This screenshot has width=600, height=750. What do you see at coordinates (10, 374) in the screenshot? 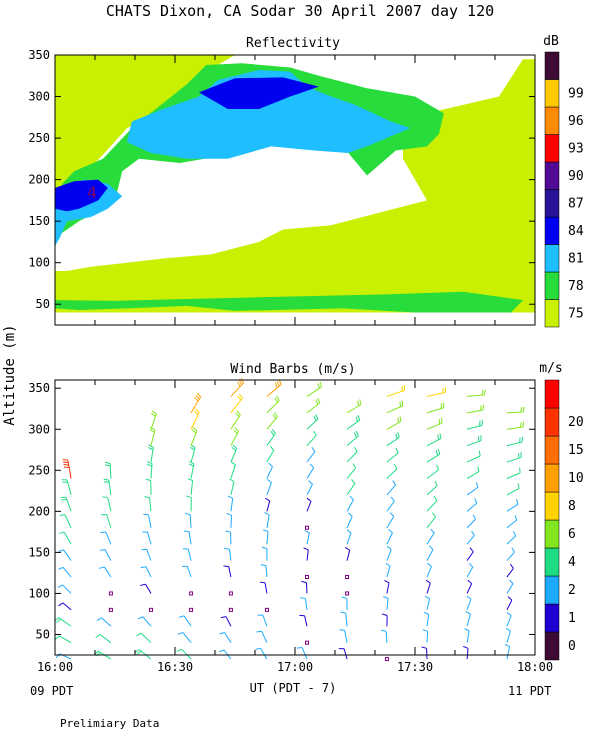
I see `y-axis-label: Altitude (m)` at bounding box center [10, 374].